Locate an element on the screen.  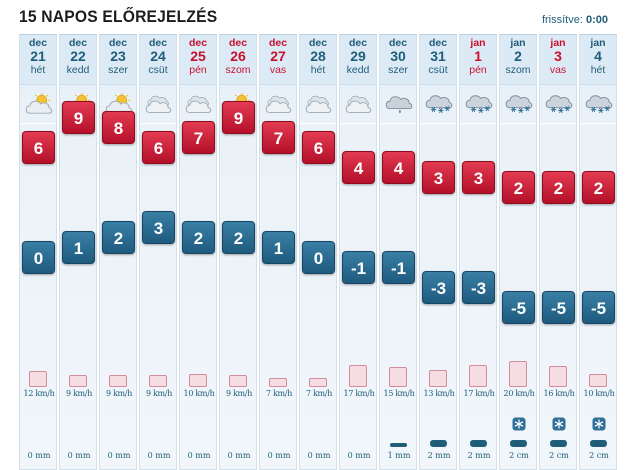
day-header: dec 26 szom is located at coordinates (238, 60).